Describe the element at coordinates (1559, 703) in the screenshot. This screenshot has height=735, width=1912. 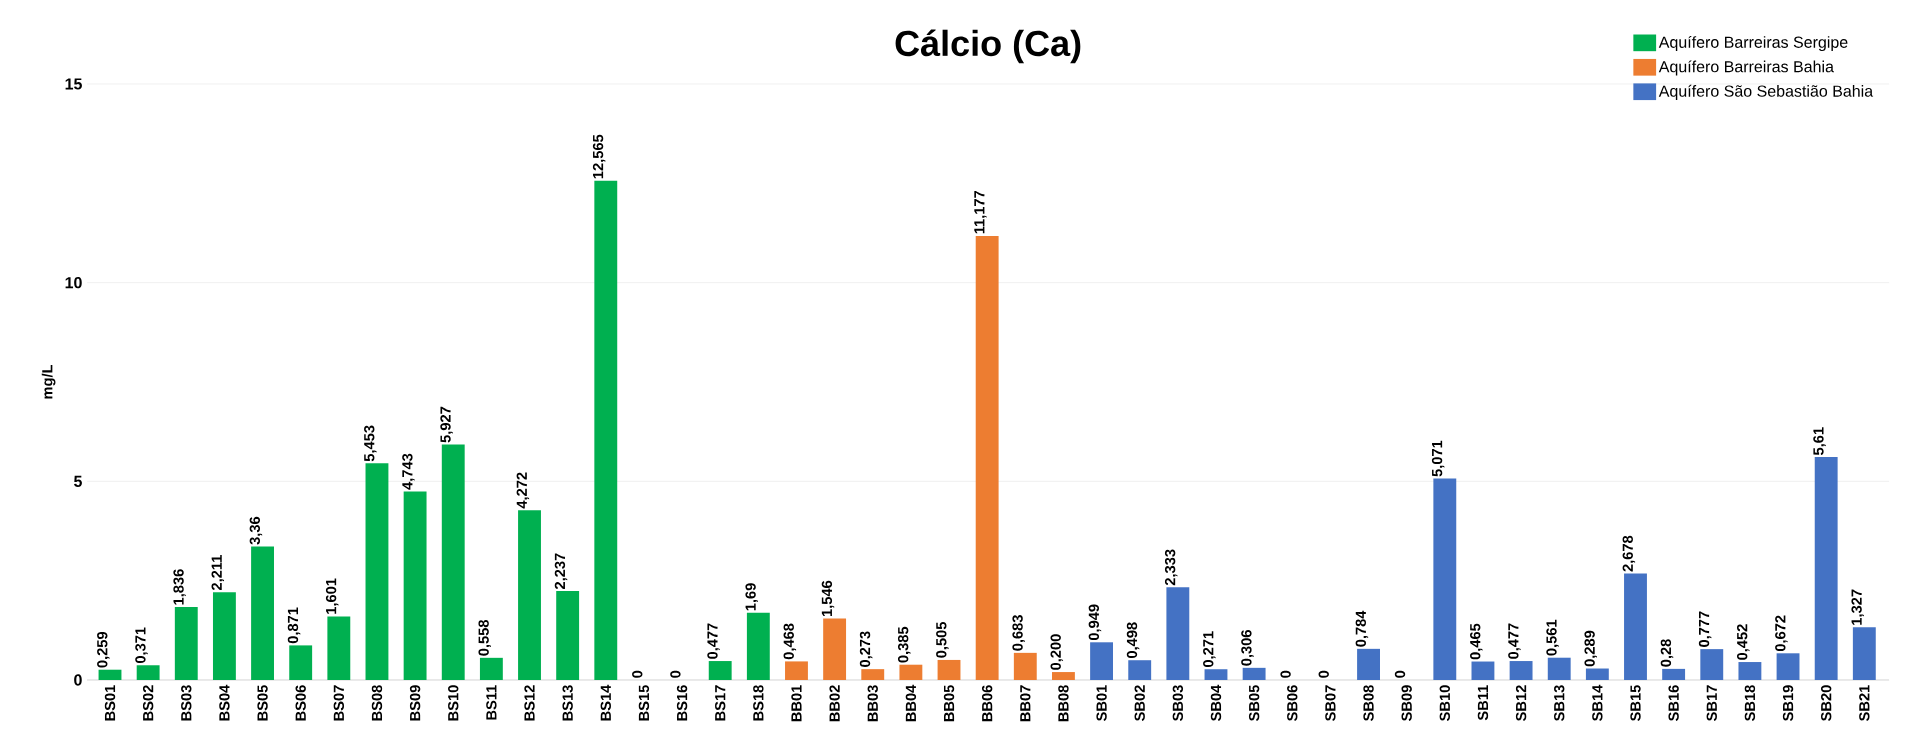
I see `x-tick-label: SB13` at that location.